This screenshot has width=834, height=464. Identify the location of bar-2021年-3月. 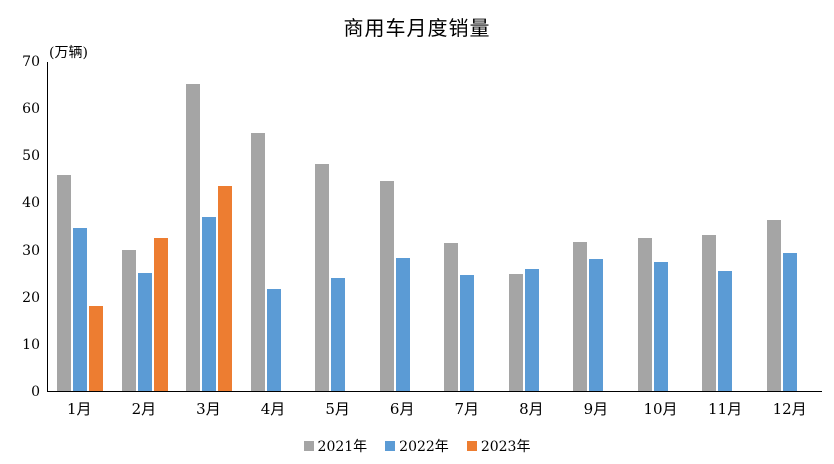
(193, 237).